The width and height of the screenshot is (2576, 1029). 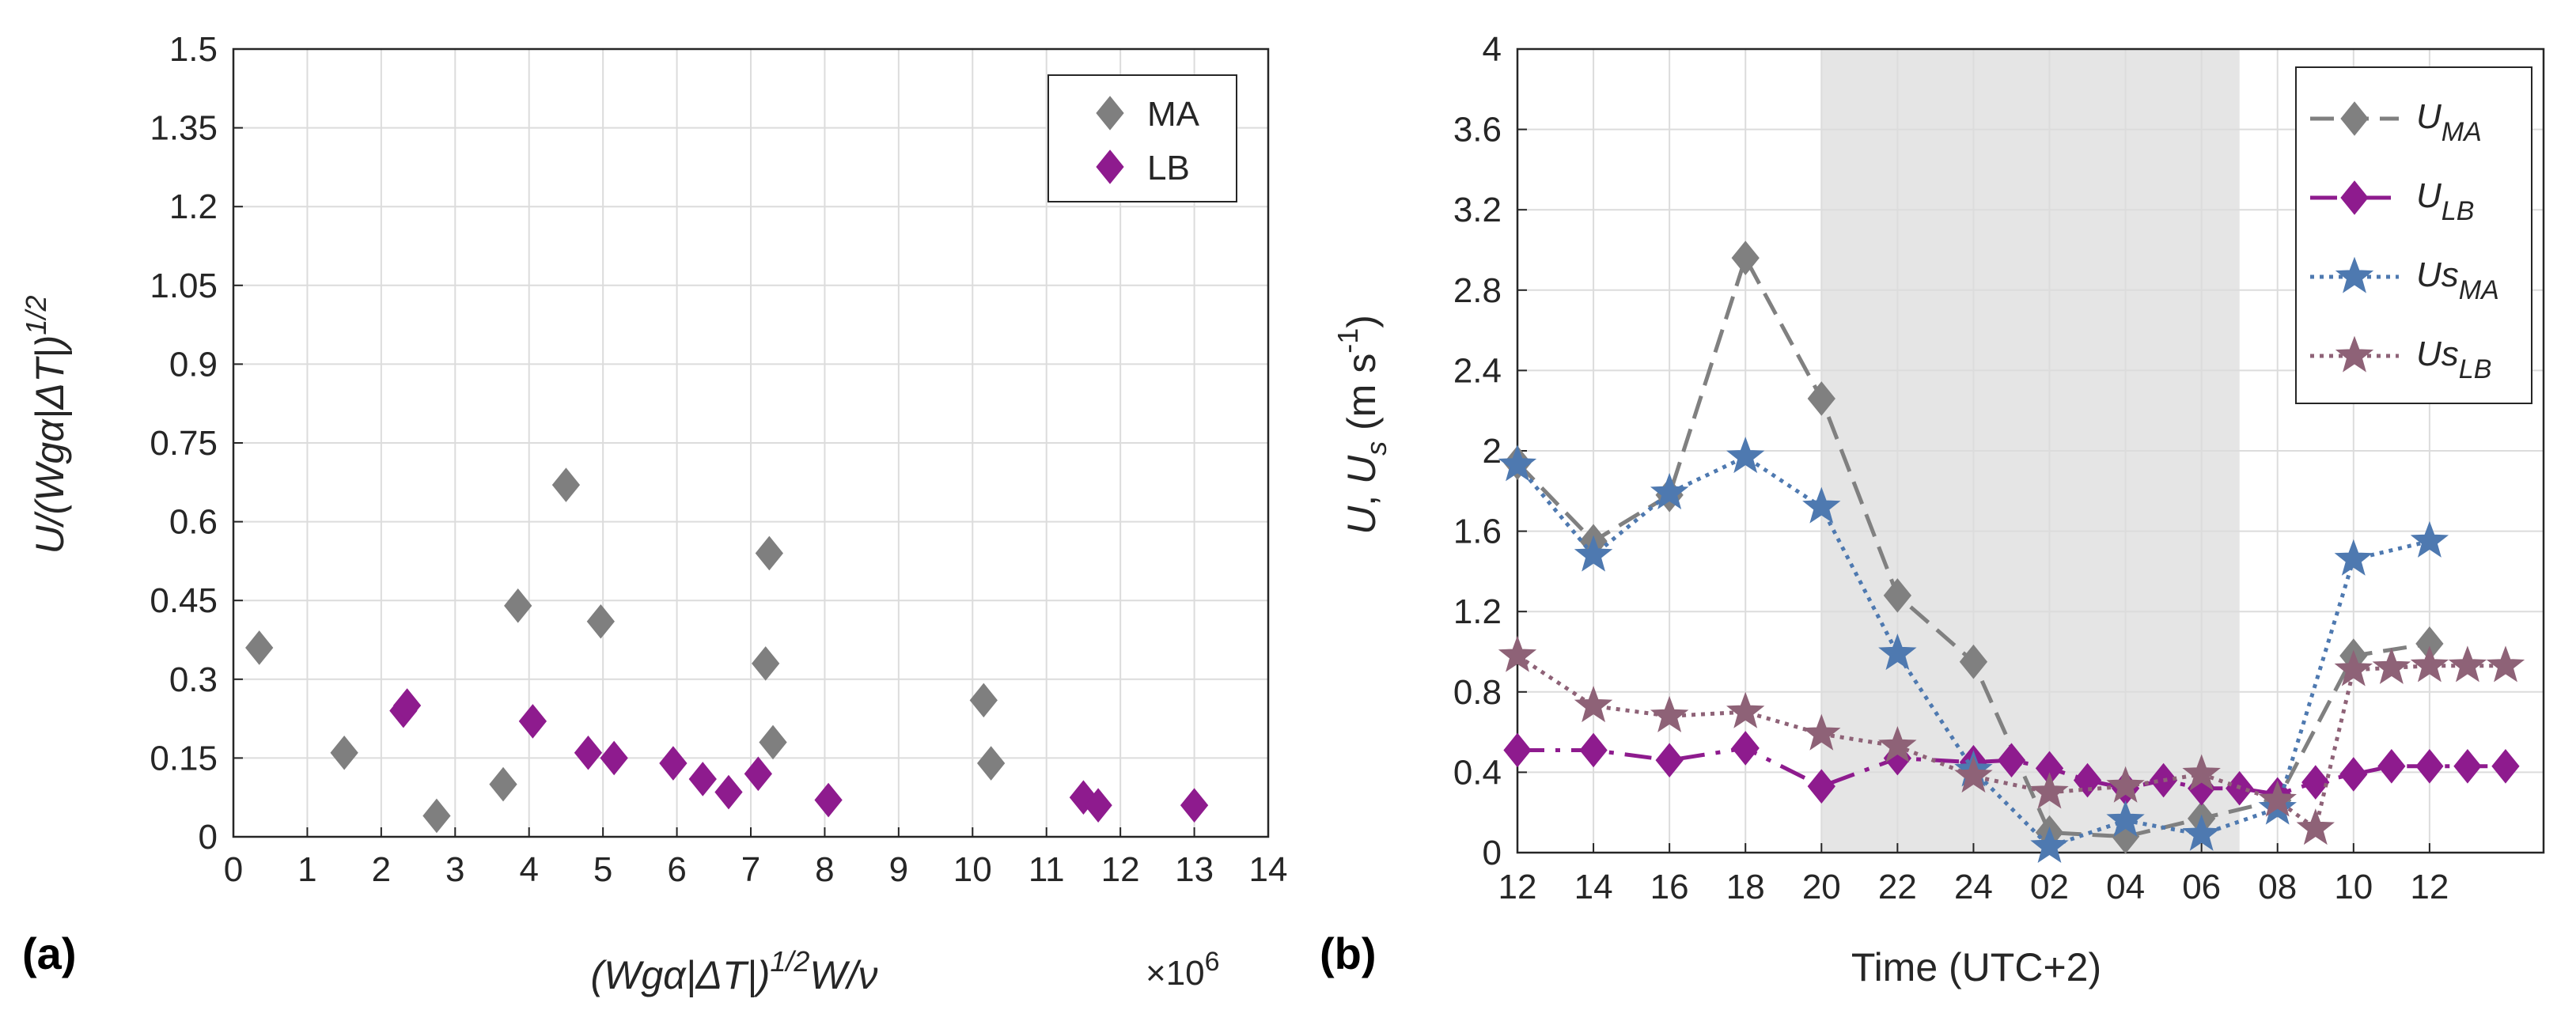 I want to click on x-tick-label: 2, so click(x=381, y=869).